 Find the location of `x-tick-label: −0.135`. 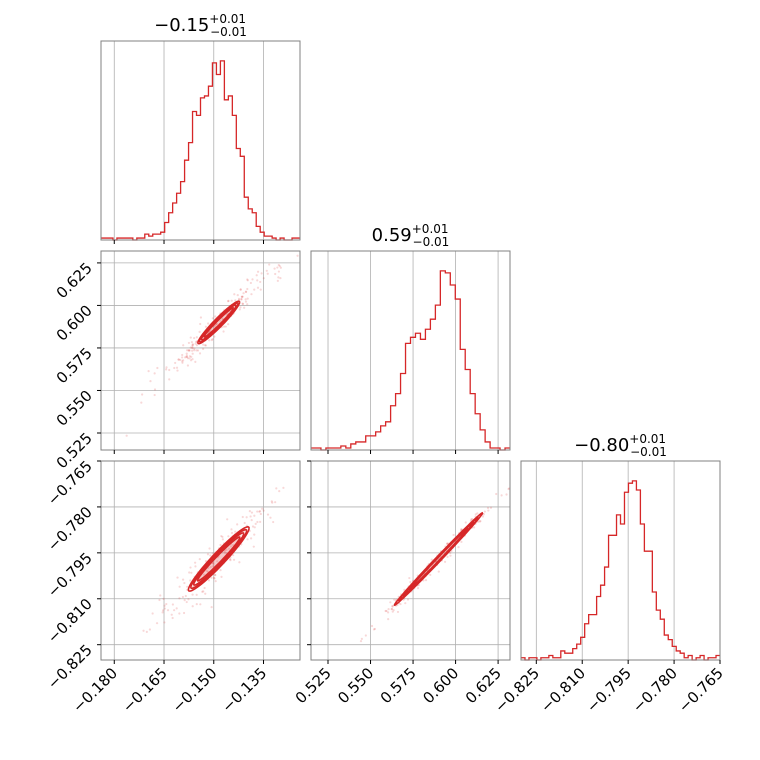

x-tick-label: −0.135 is located at coordinates (244, 690).